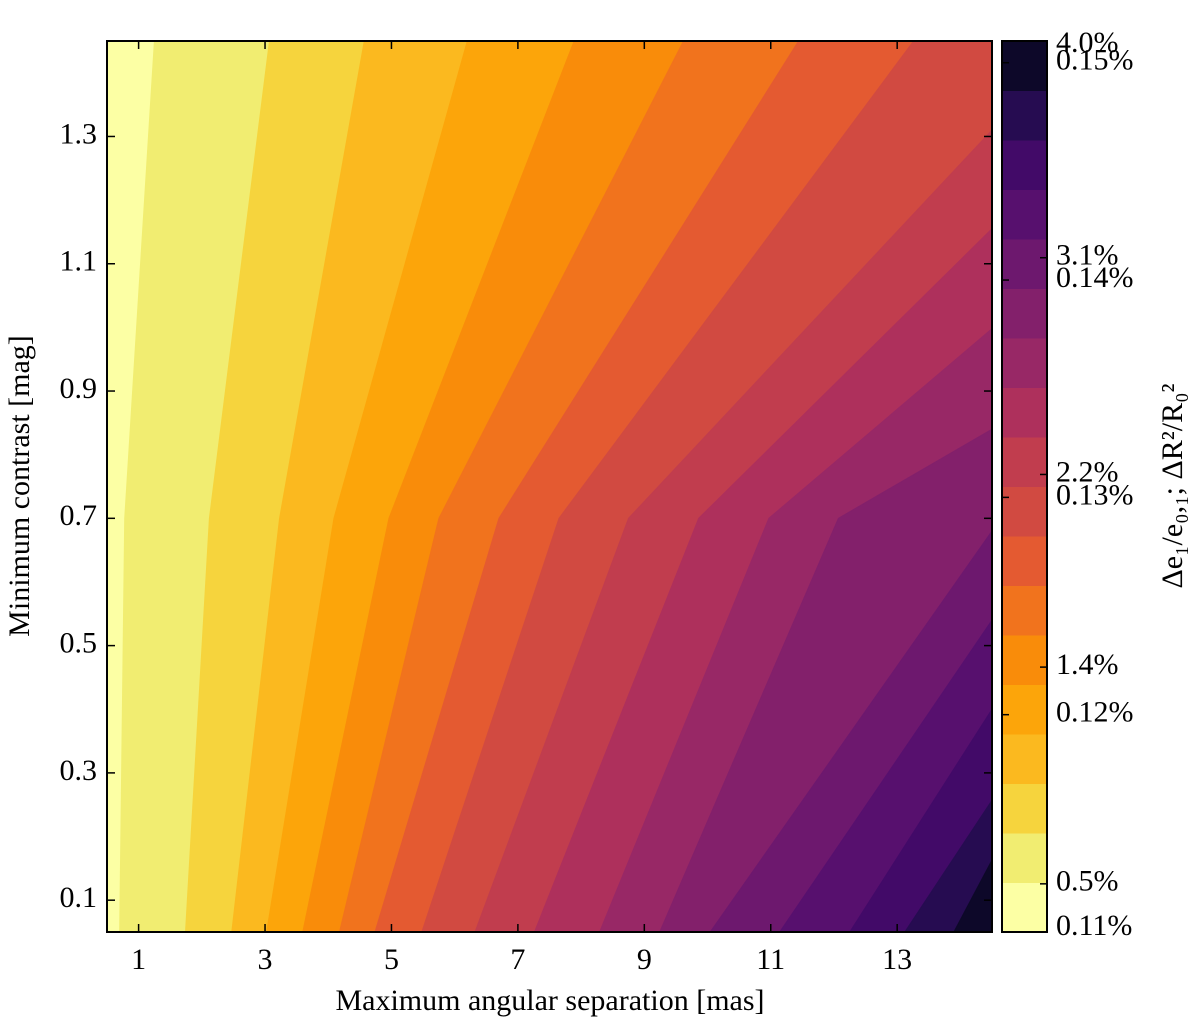  Describe the element at coordinates (79, 388) in the screenshot. I see `y-tick-label: 0.9` at that location.